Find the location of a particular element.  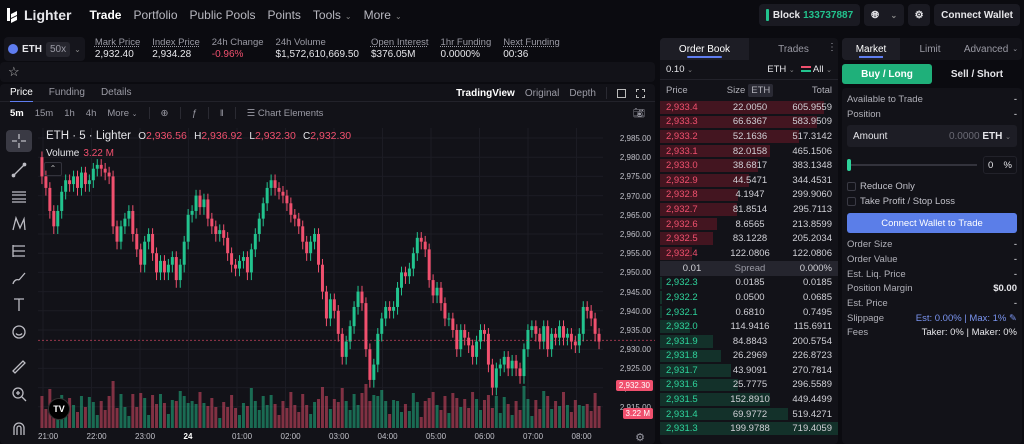

magnet-icon is located at coordinates (19, 429).